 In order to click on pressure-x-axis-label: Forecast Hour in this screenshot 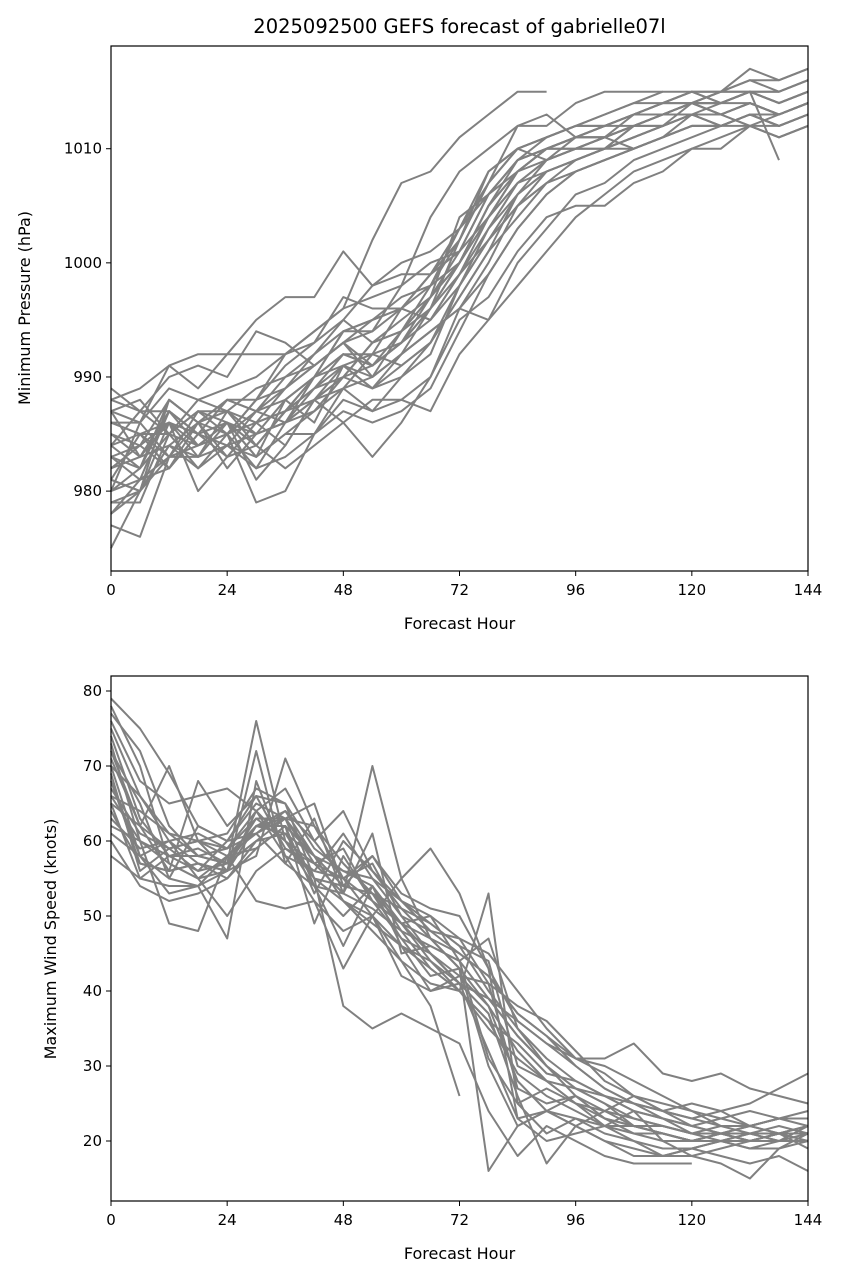, I will do `click(460, 623)`.